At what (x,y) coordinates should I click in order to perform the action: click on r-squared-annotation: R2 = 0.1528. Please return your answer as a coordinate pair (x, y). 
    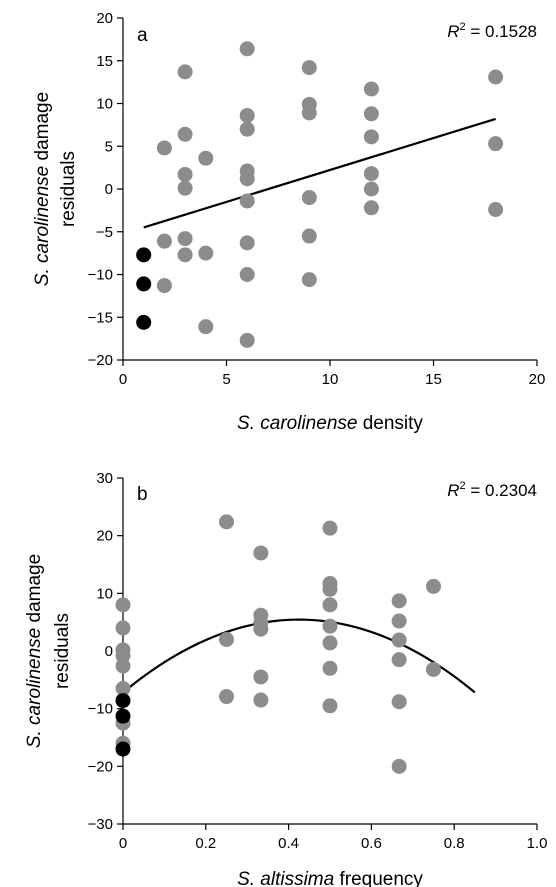
    Looking at the image, I should click on (492, 31).